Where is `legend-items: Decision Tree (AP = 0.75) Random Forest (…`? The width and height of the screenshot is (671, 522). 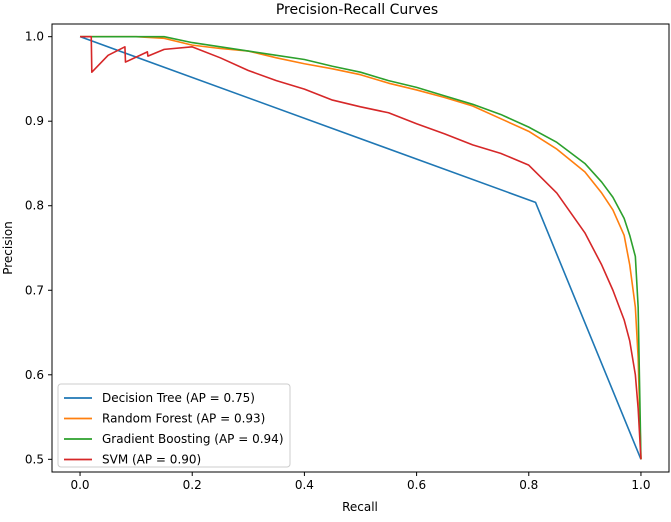
legend-items: Decision Tree (AP = 0.75) Random Forest (… is located at coordinates (174, 429).